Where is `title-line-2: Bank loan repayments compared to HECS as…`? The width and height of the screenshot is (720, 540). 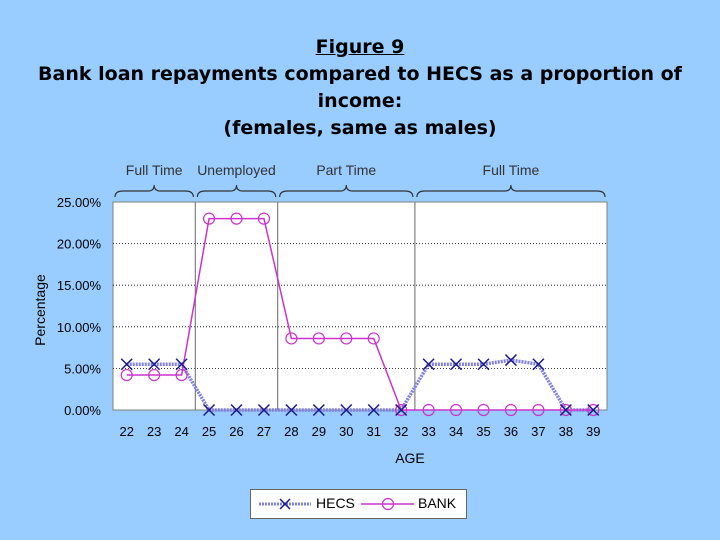 title-line-2: Bank loan repayments compared to HECS as… is located at coordinates (360, 87).